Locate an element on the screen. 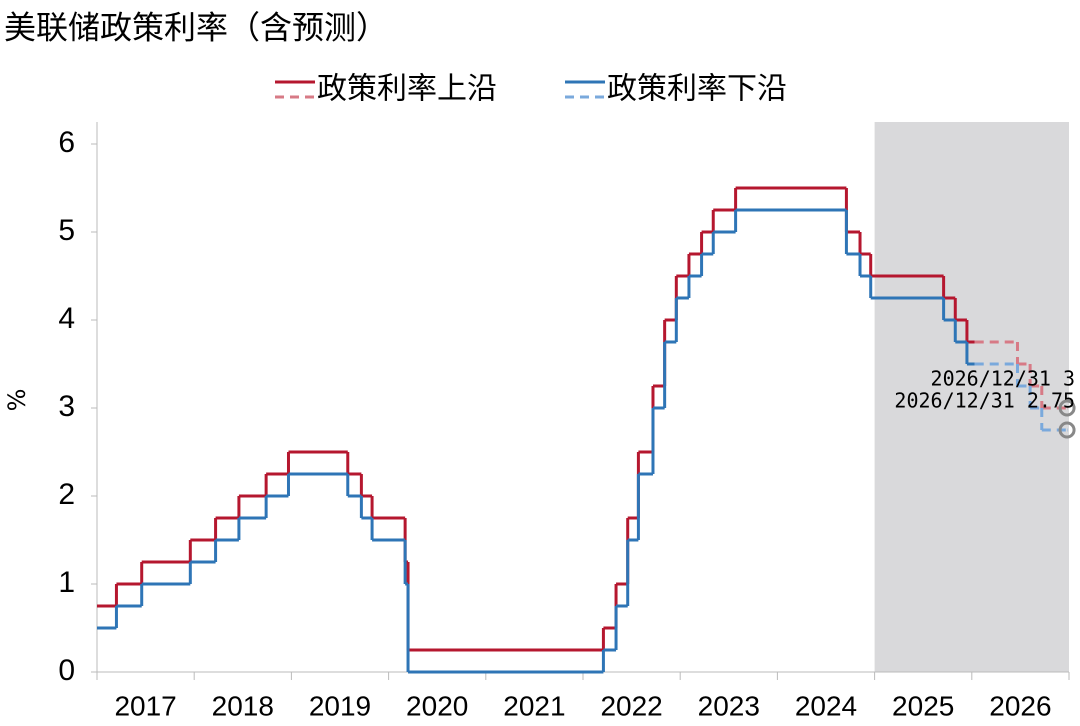  x-tick-label: 2020 is located at coordinates (437, 705).